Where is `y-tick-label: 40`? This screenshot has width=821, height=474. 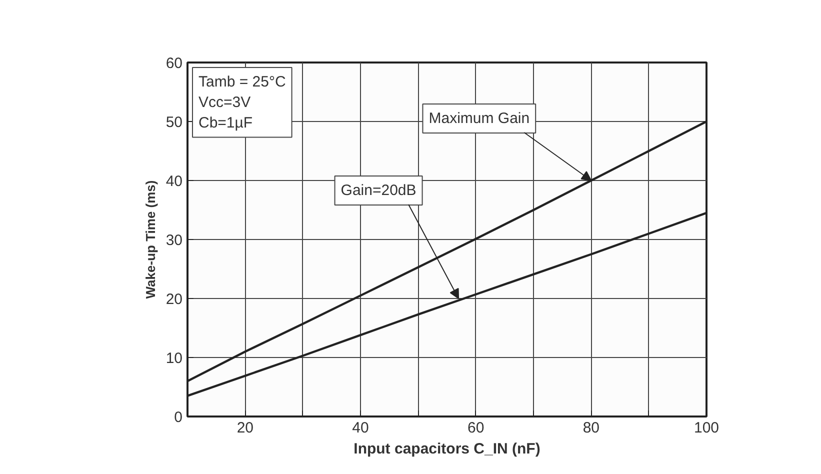 y-tick-label: 40 is located at coordinates (174, 181).